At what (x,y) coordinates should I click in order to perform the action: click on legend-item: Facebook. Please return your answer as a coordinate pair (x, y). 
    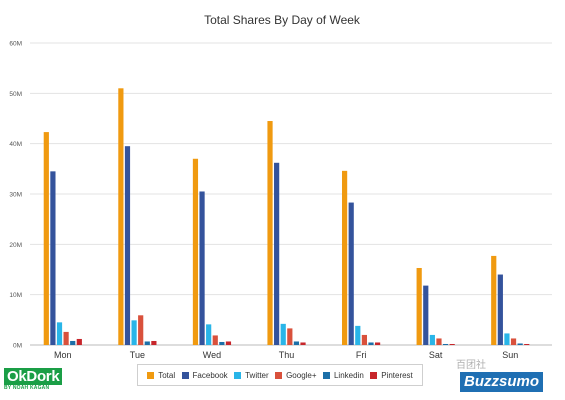
    Looking at the image, I should click on (204, 375).